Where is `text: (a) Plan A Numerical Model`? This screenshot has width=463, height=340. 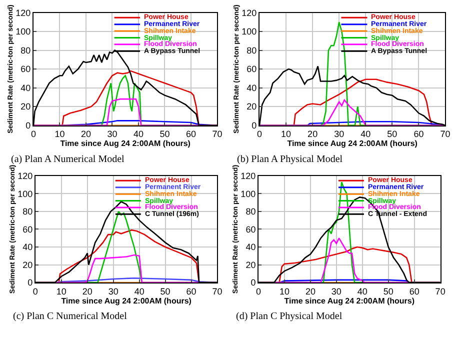
text: (a) Plan A Numerical Model is located at coordinates (68, 159).